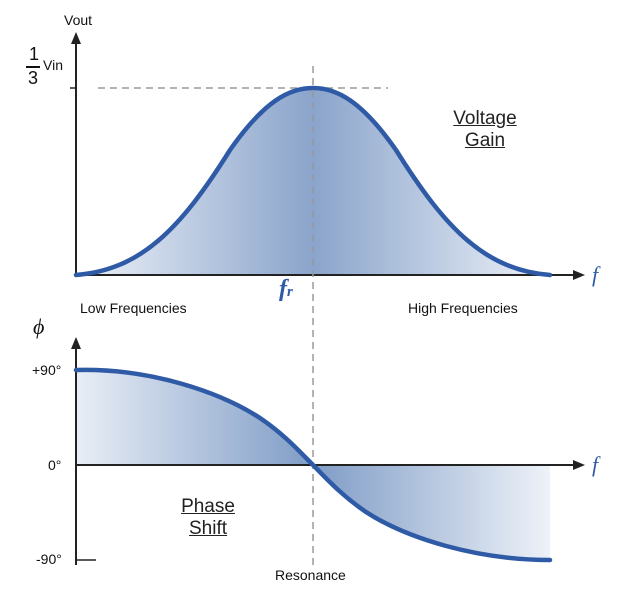  I want to click on top-y-axis-label: Vout, so click(78, 20).